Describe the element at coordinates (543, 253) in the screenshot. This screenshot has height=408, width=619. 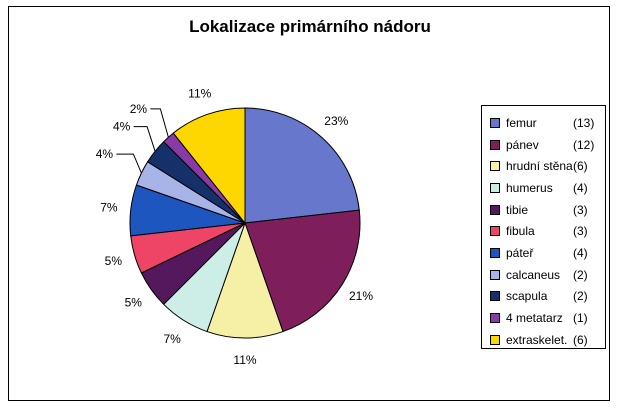
I see `legend-item: páteř (4)` at that location.